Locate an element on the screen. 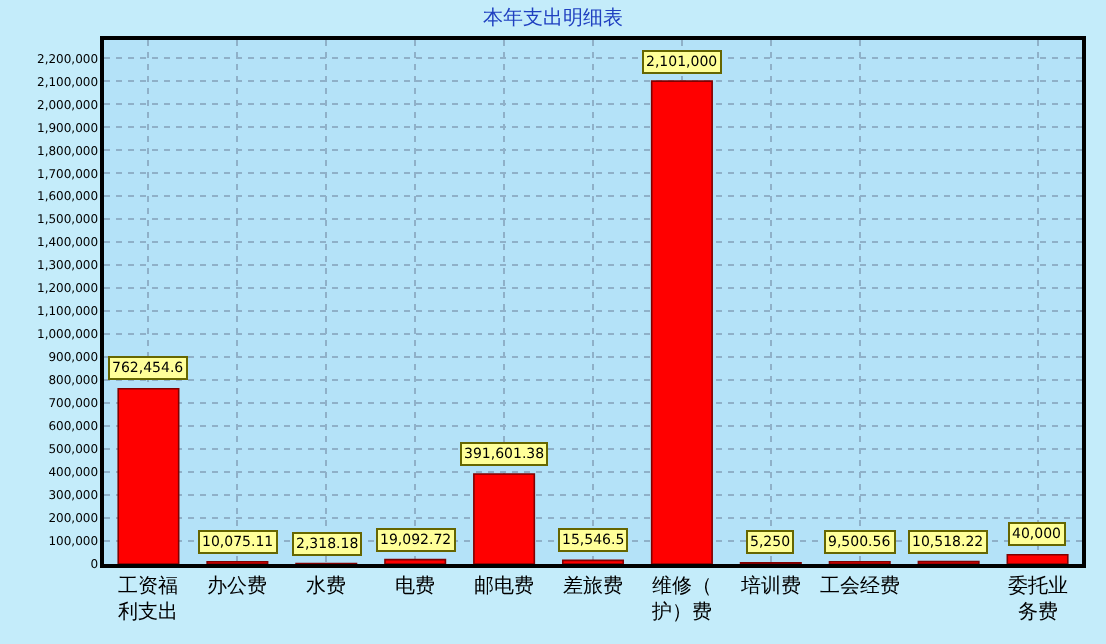  x-tick-label: 维修（护）费 is located at coordinates (680, 598).